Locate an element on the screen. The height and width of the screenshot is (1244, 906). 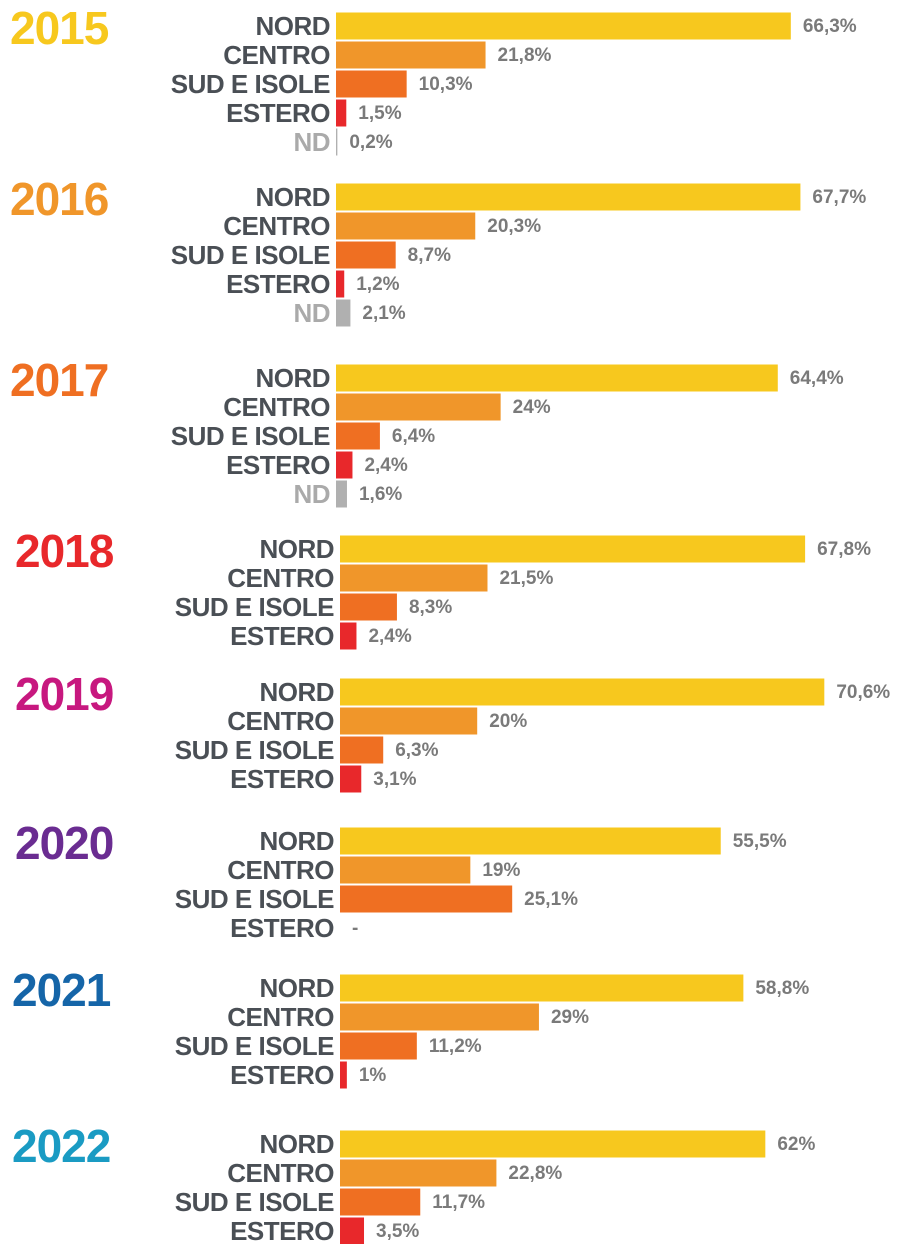
value-label: 11,2% is located at coordinates (455, 1046).